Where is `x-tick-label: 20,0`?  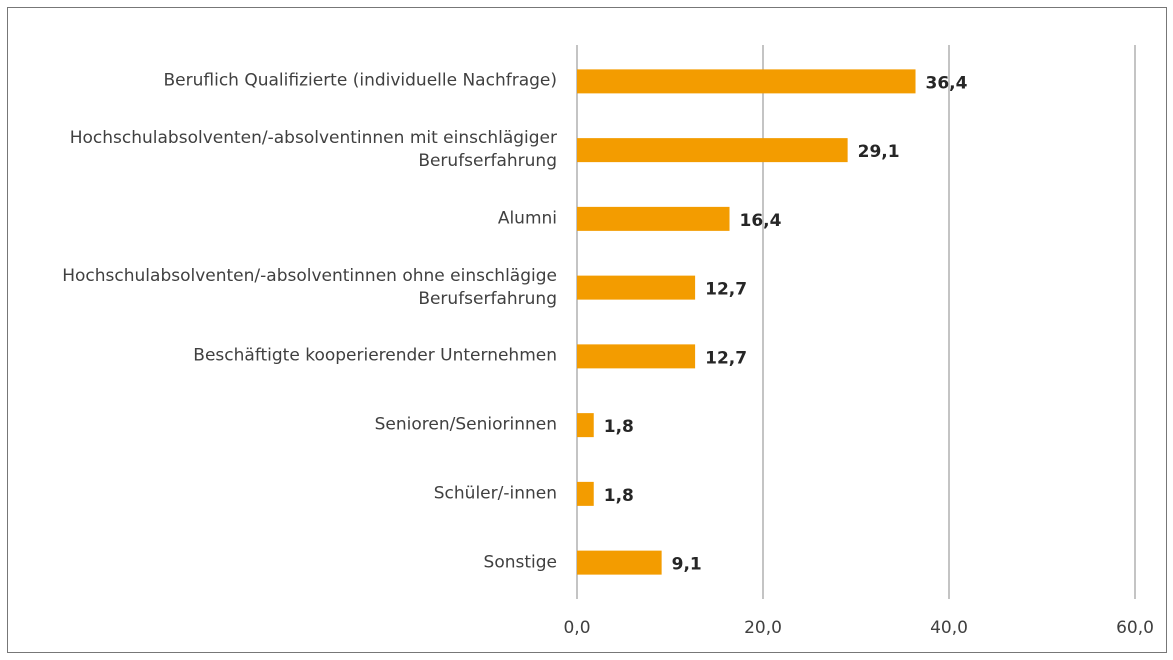
x-tick-label: 20,0 is located at coordinates (763, 628).